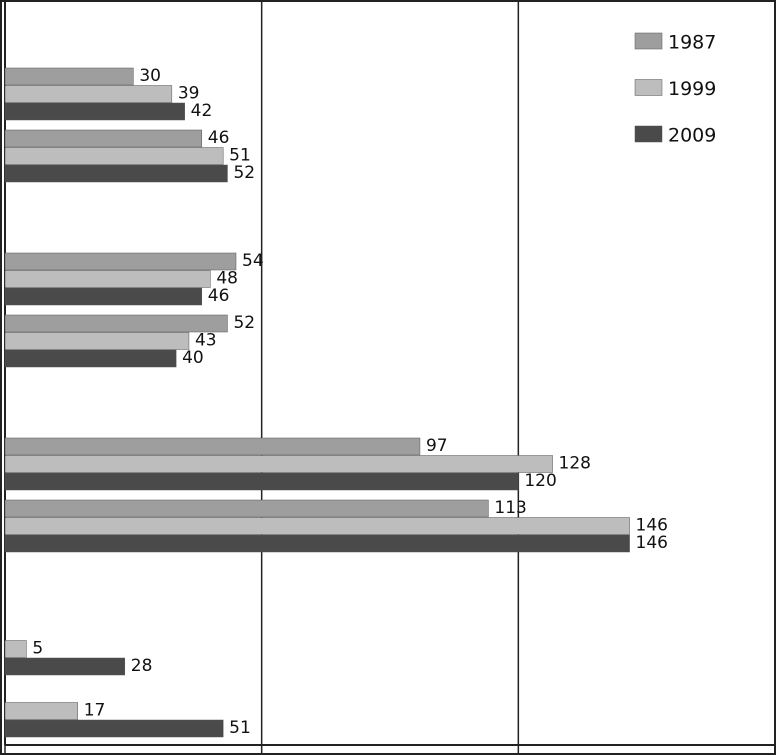 The image size is (776, 755). Describe the element at coordinates (150, 76) in the screenshot. I see `value-label: 30` at that location.